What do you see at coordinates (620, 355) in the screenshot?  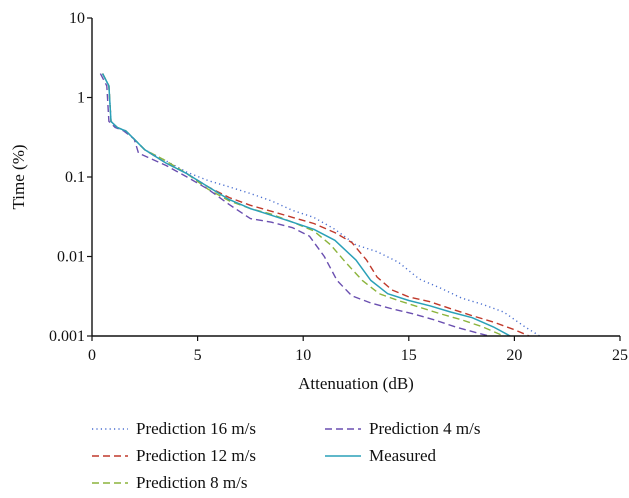 I see `x-tick-label: 25` at bounding box center [620, 355].